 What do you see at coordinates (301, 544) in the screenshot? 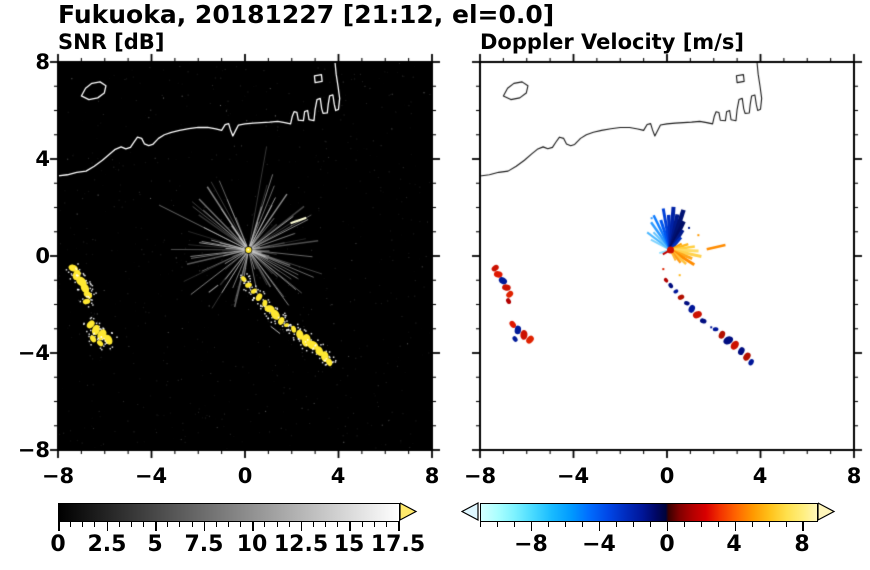
I see `snr-colorbar-label: 12.5` at bounding box center [301, 544].